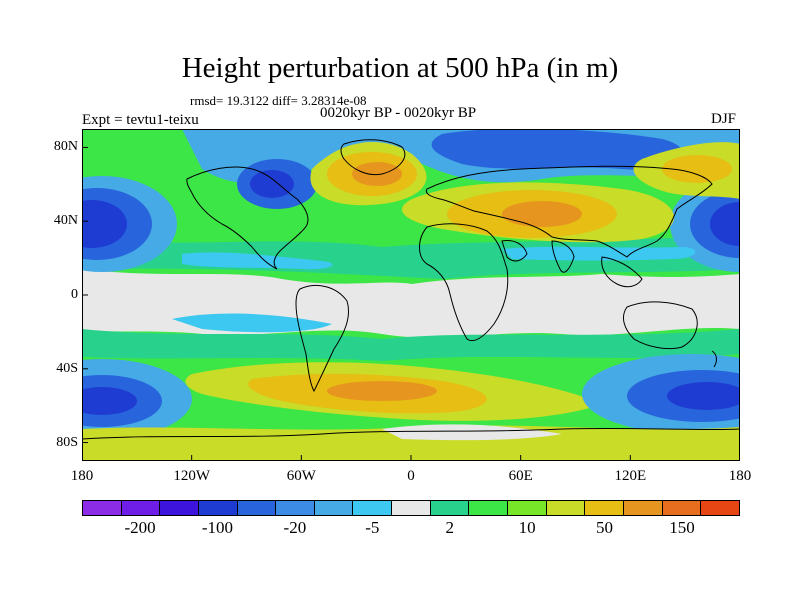 The height and width of the screenshot is (600, 800). What do you see at coordinates (724, 119) in the screenshot?
I see `season-label: DJF` at bounding box center [724, 119].